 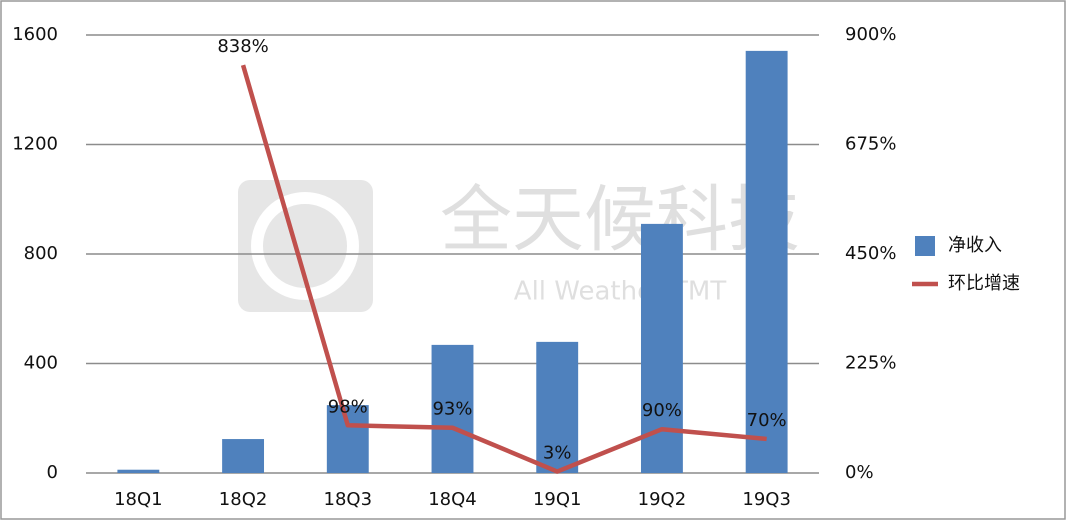 I want to click on watermark-subtitle: All Weather TMT, so click(x=620, y=292).